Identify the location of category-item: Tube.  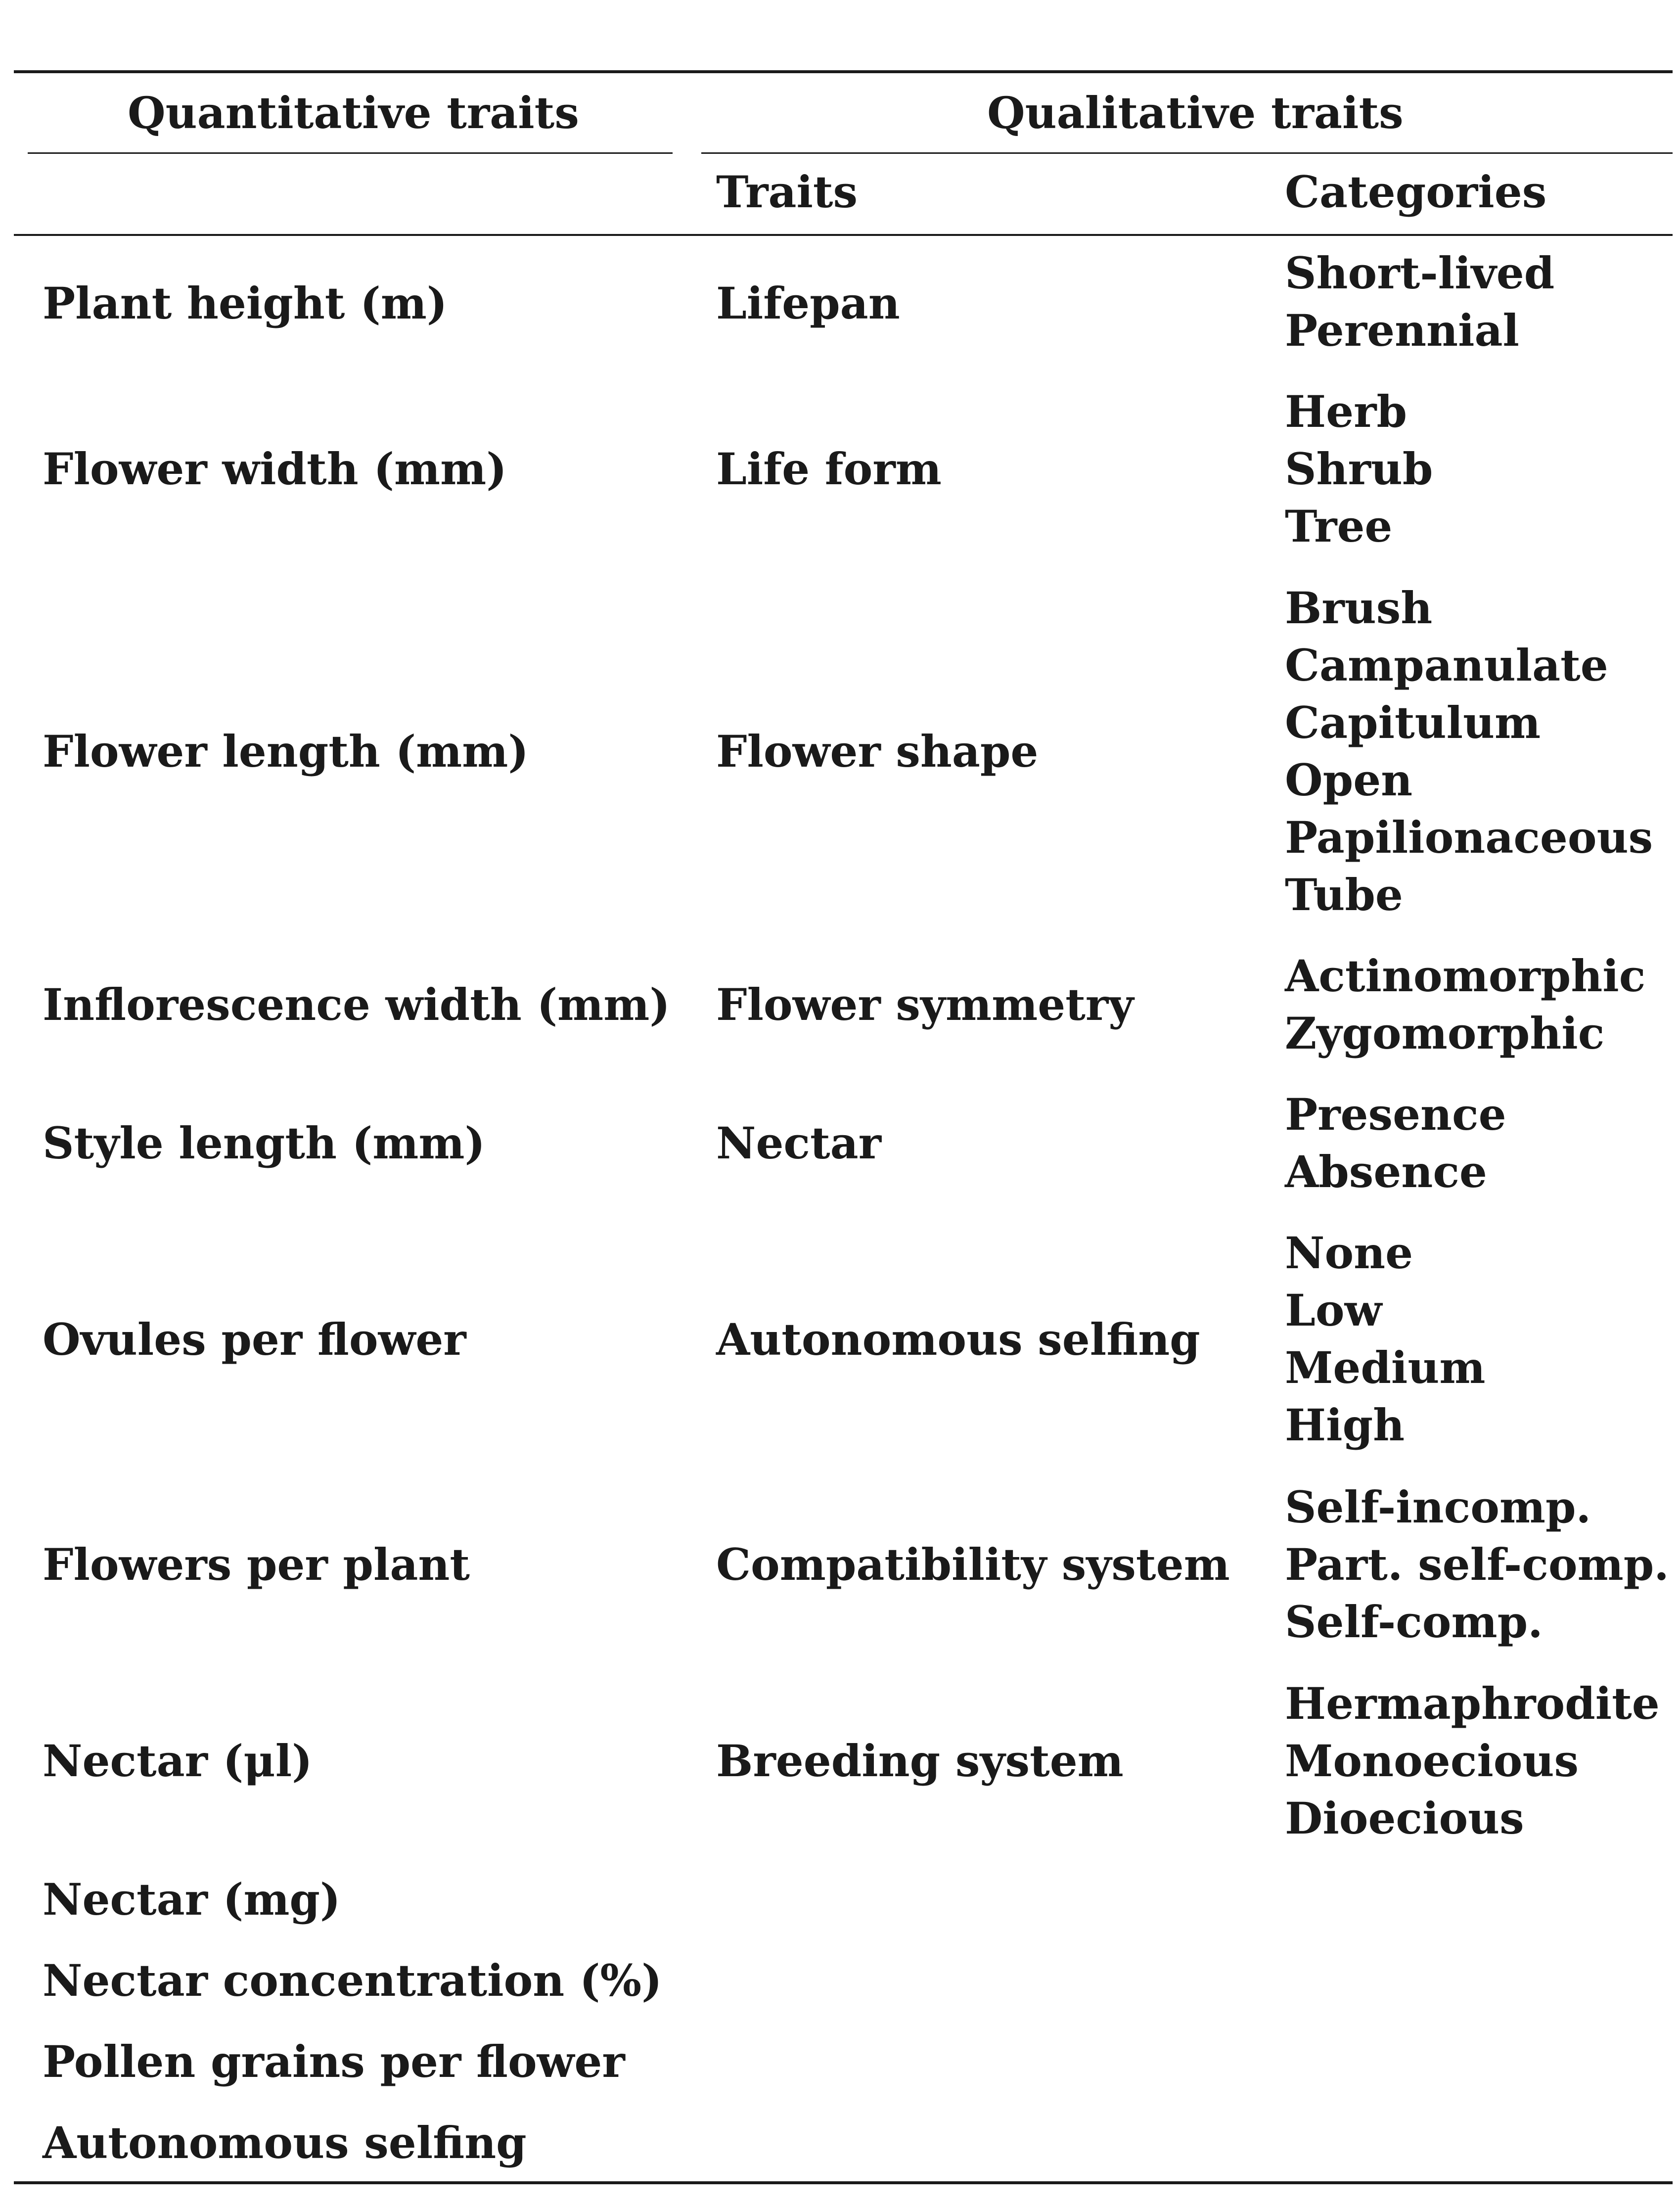
(1344, 894).